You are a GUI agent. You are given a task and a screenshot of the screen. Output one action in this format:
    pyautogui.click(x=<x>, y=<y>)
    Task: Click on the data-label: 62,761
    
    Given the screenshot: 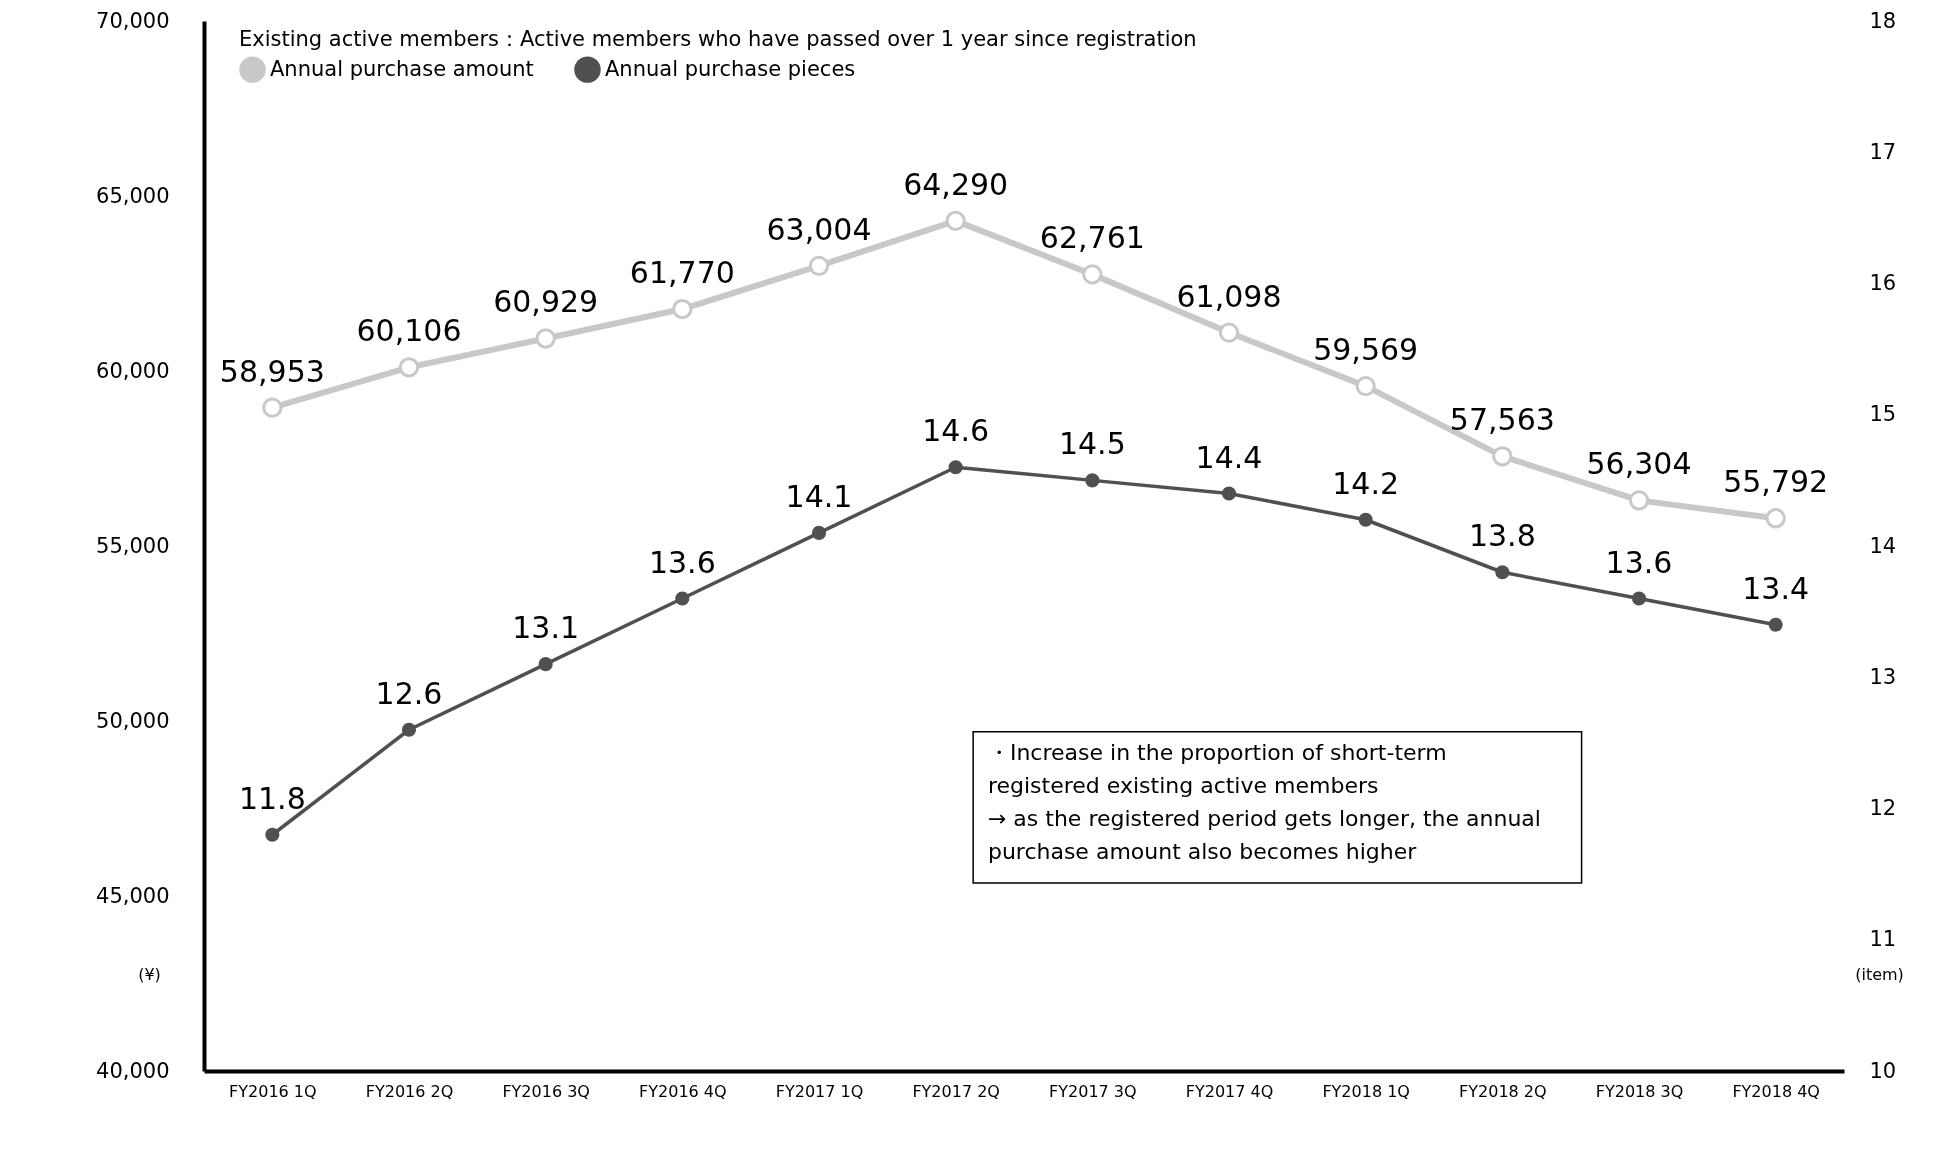 What is the action you would take?
    pyautogui.click(x=1092, y=238)
    